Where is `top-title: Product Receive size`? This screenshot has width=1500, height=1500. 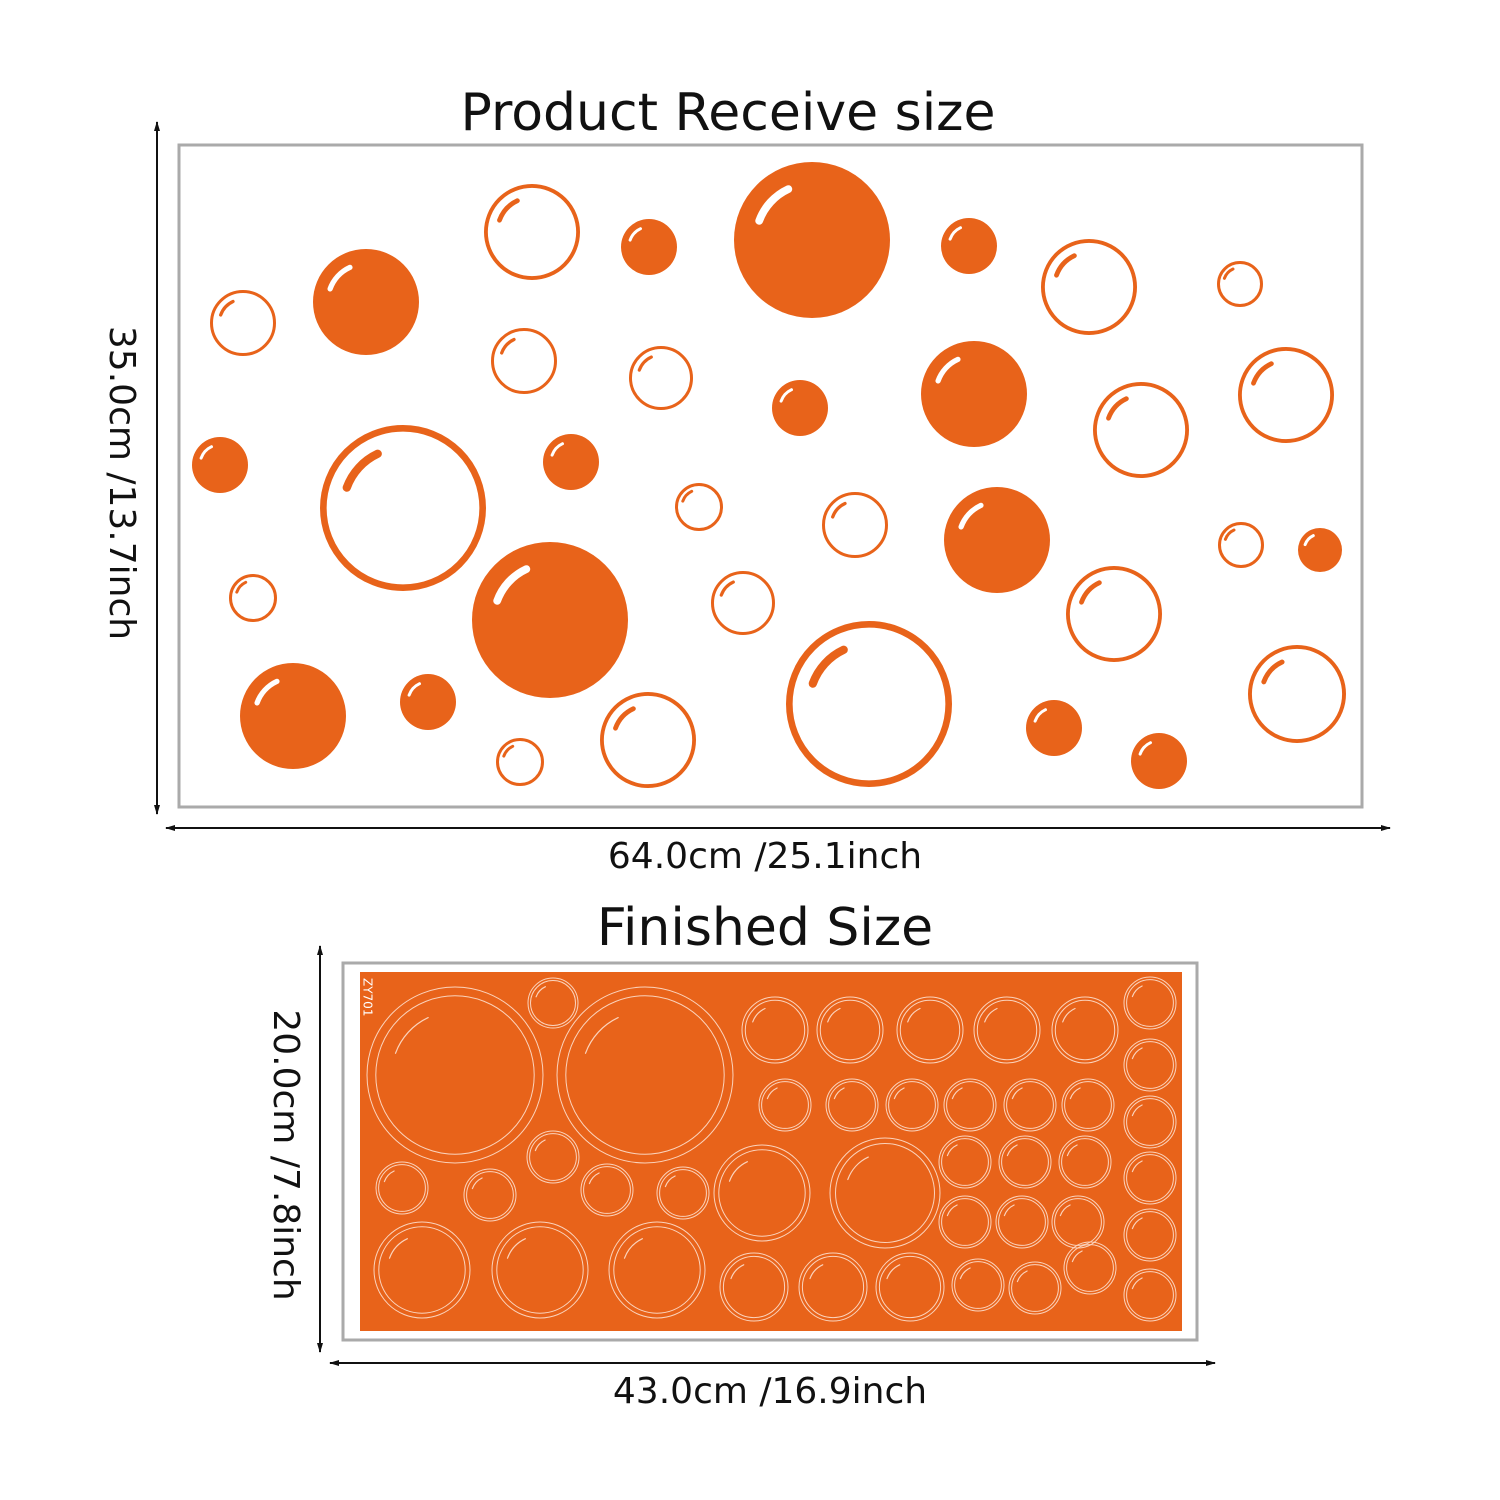 top-title: Product Receive size is located at coordinates (728, 113).